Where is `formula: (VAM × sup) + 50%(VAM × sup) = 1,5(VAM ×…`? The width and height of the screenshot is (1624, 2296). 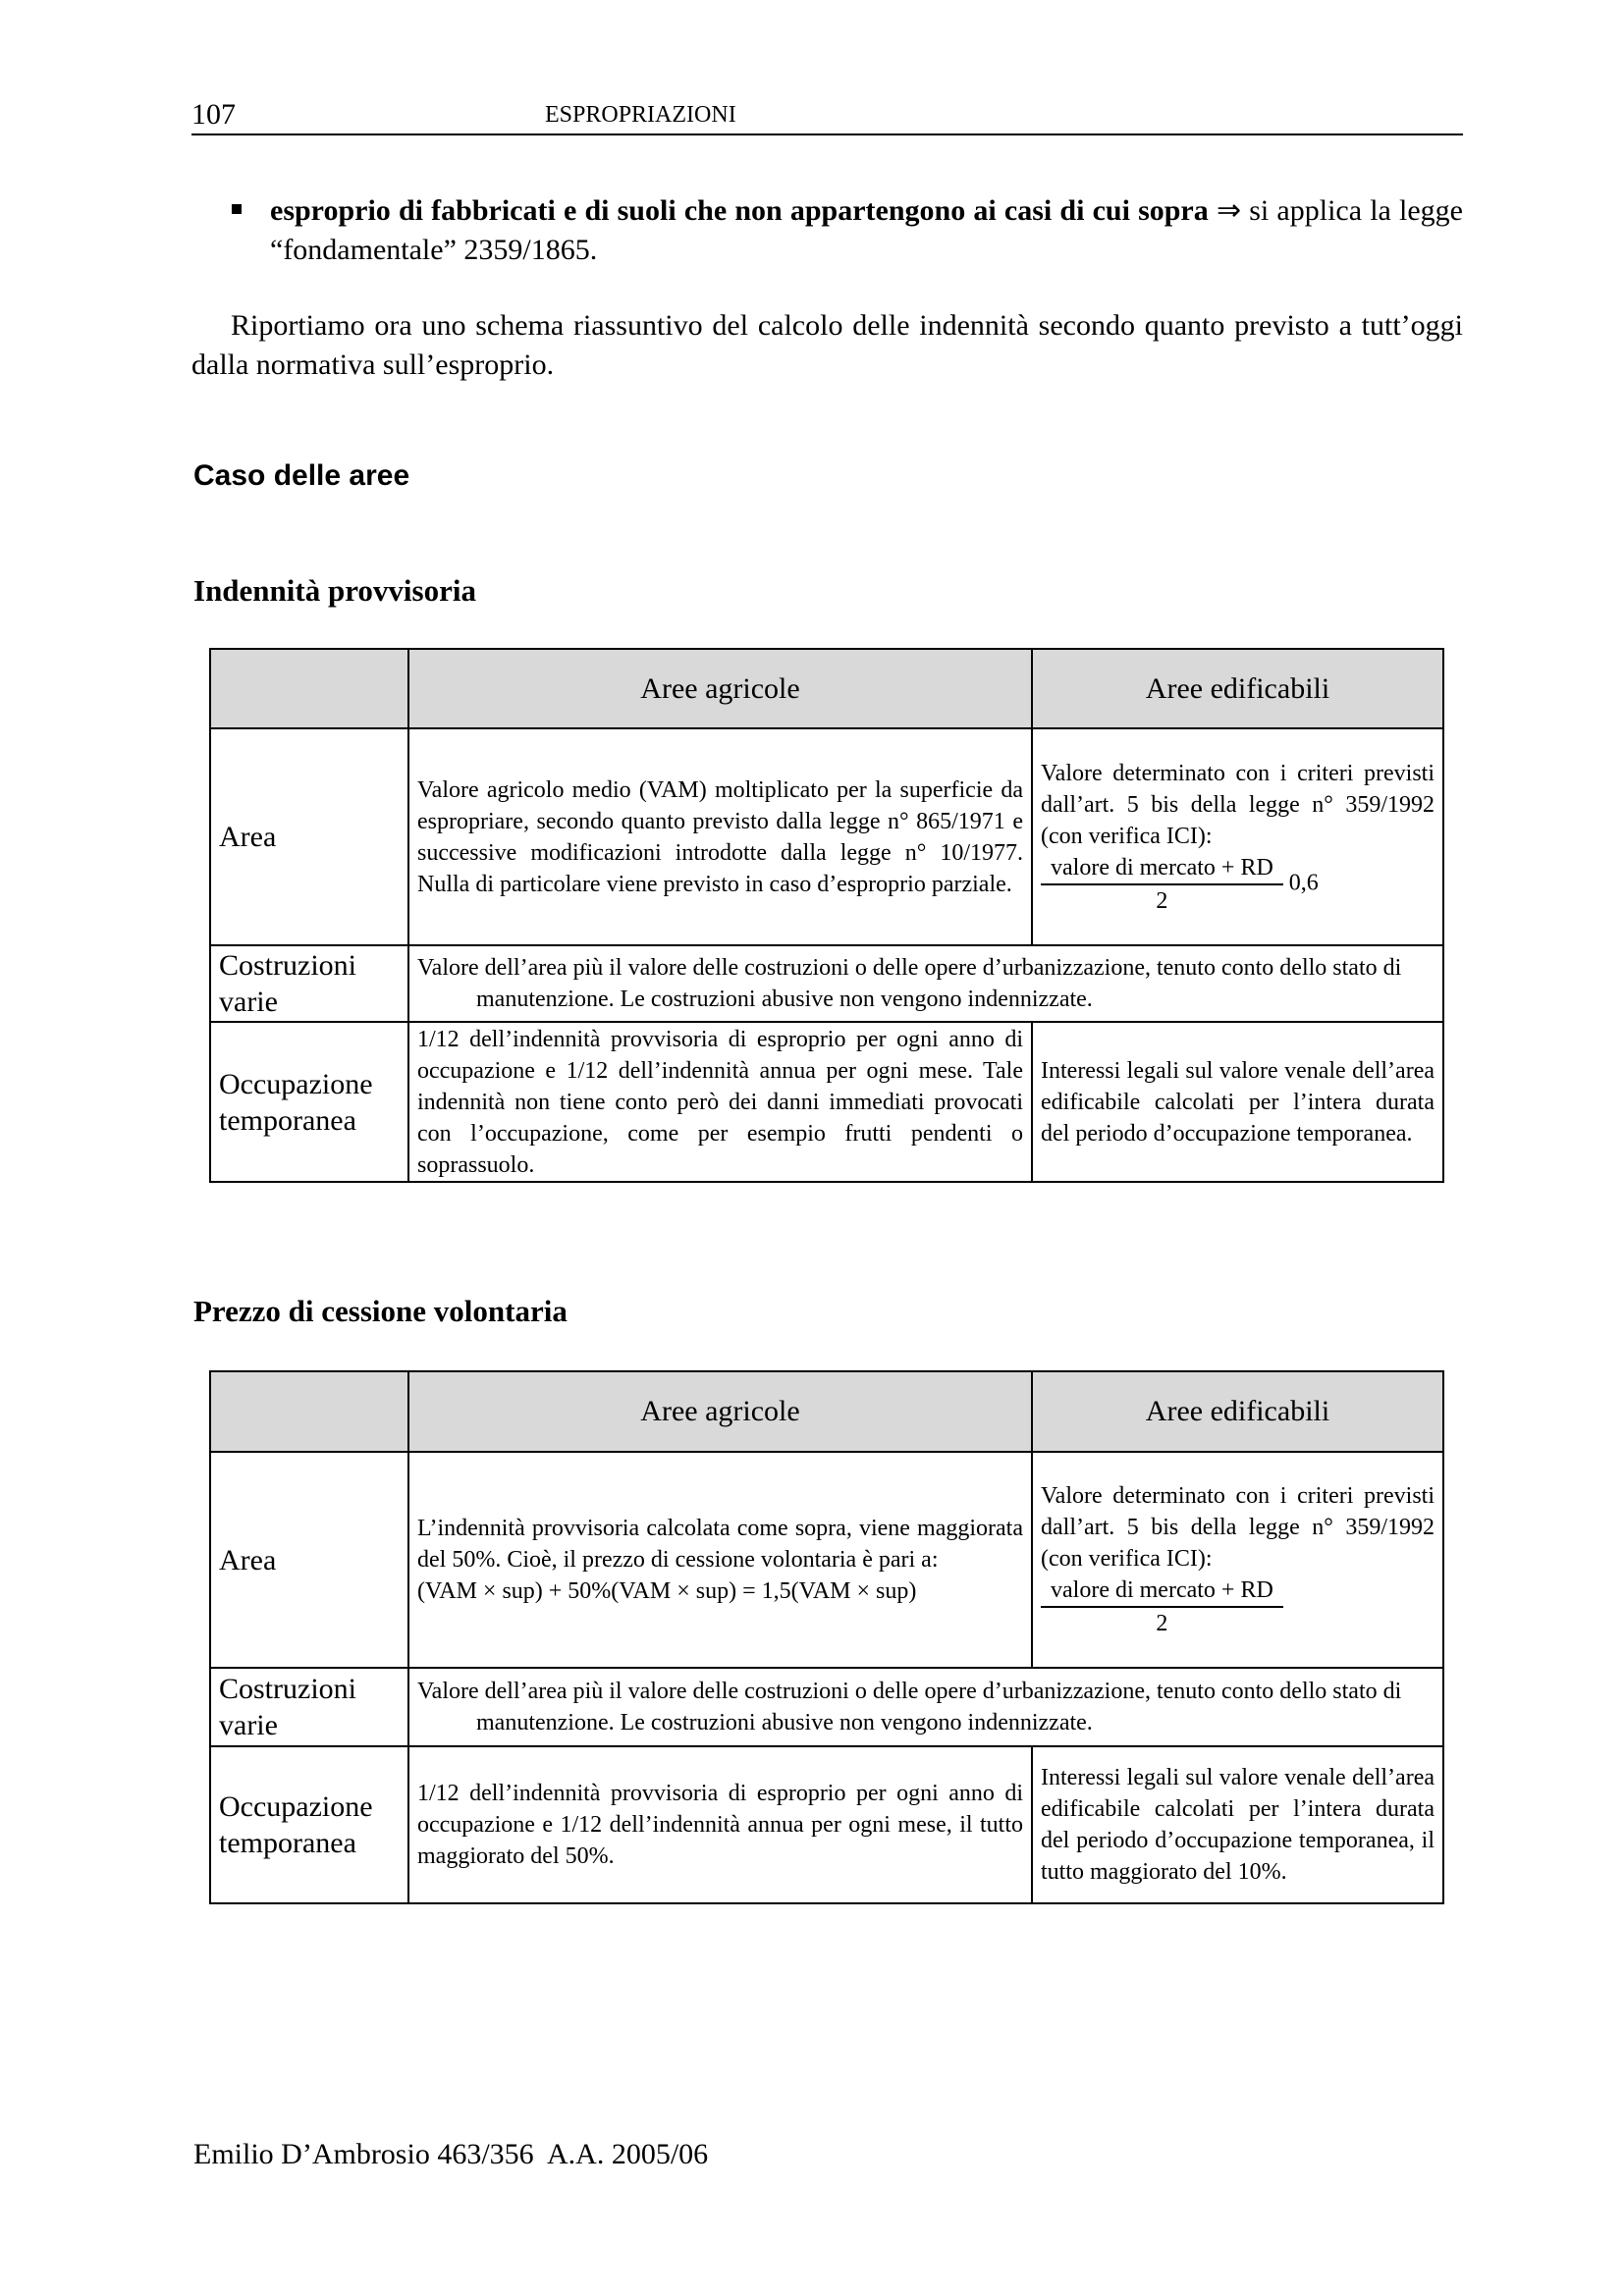
formula: (VAM × sup) + 50%(VAM × sup) = 1,5(VAM ×… is located at coordinates (667, 1591).